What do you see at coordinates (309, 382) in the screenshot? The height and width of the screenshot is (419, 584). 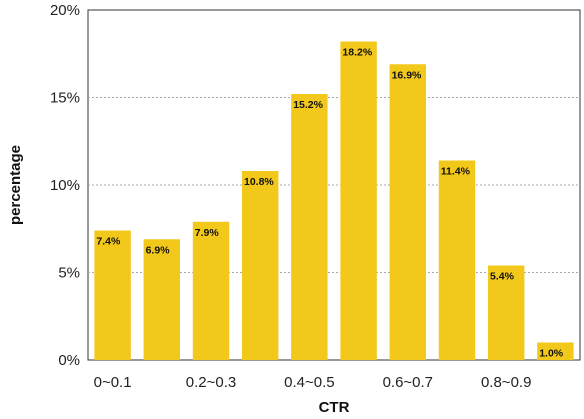 I see `x-tick-label: 0.4~0.5` at bounding box center [309, 382].